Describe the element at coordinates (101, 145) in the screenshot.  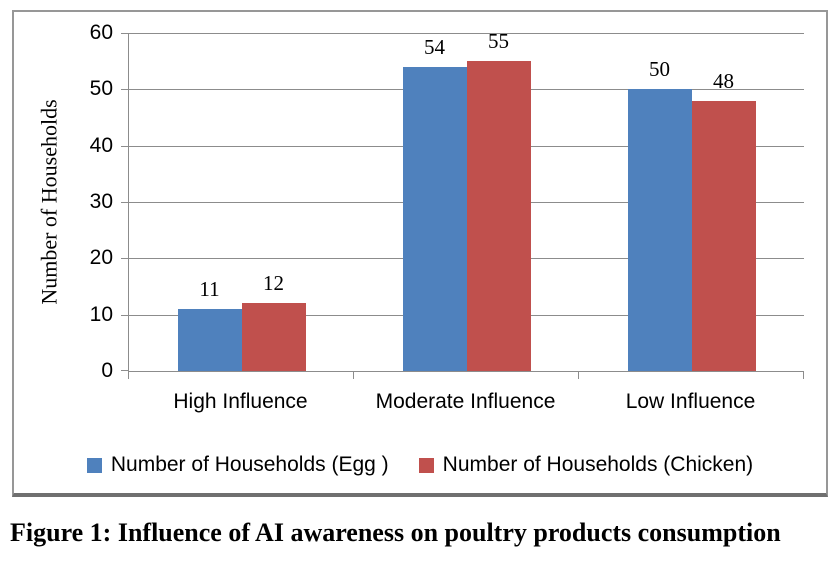
I see `y-tick-label: 40` at that location.